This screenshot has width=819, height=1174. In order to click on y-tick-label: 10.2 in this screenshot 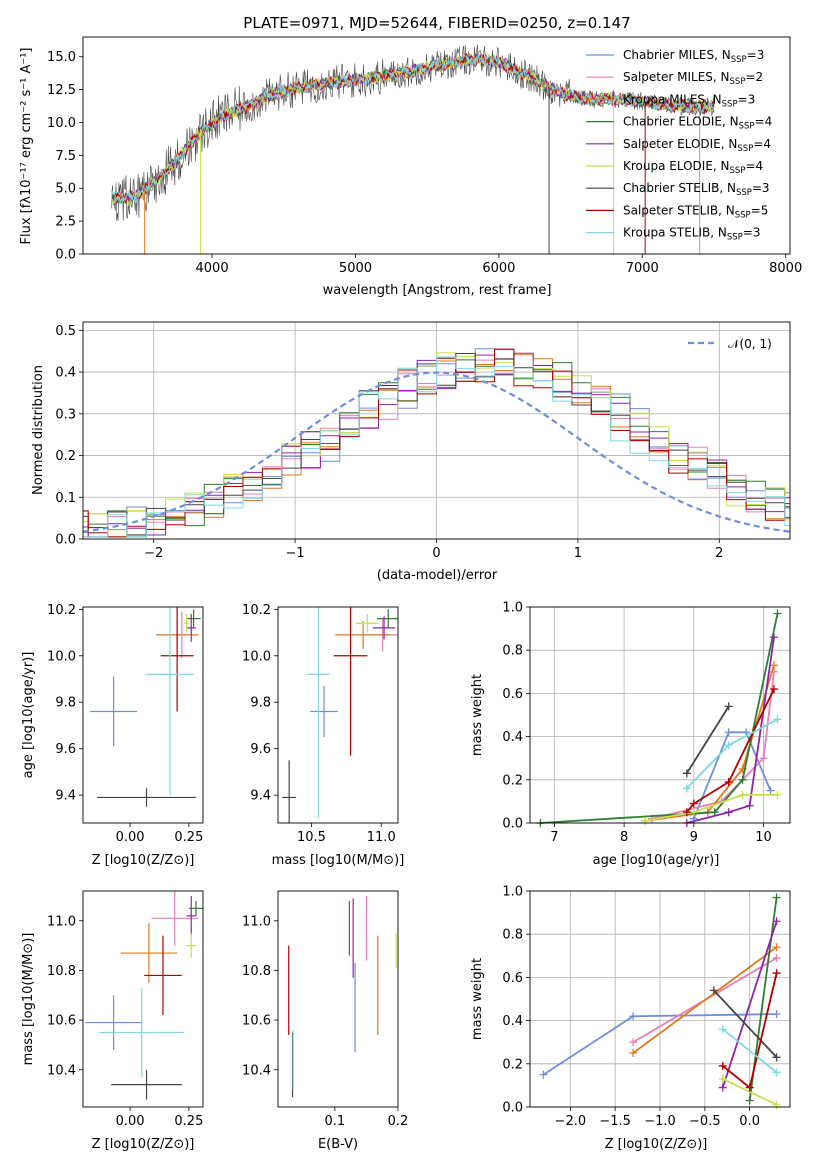, I will do `click(61, 610)`.